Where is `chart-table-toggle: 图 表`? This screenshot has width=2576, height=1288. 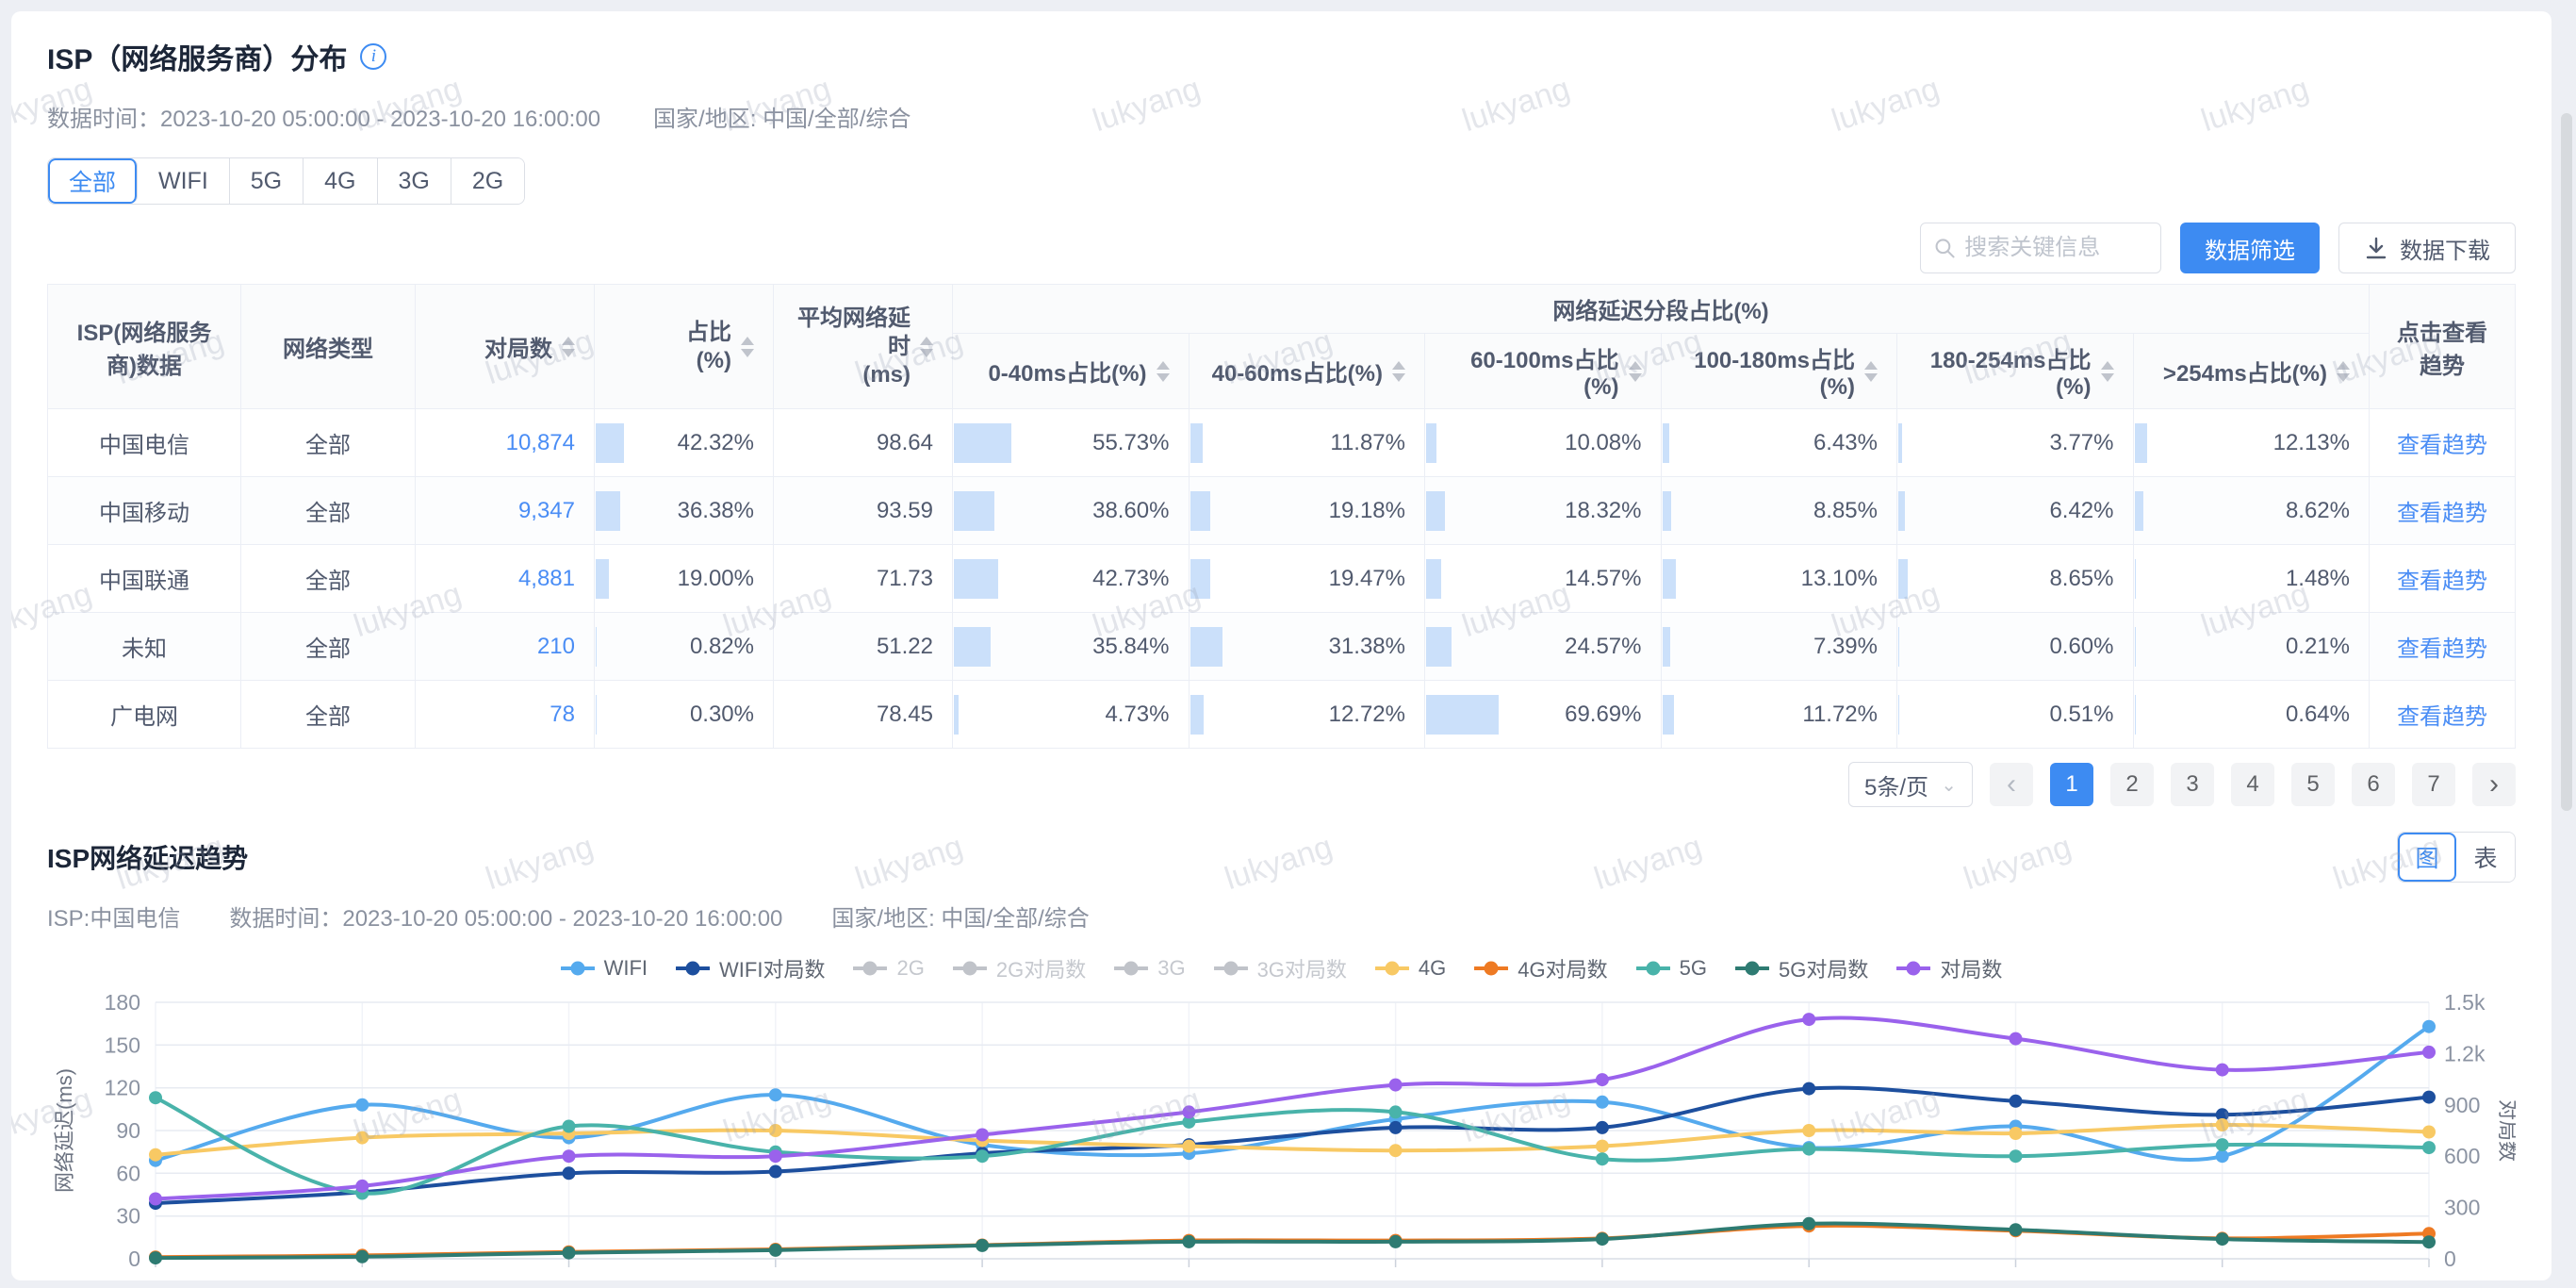 chart-table-toggle: 图 表 is located at coordinates (2456, 857).